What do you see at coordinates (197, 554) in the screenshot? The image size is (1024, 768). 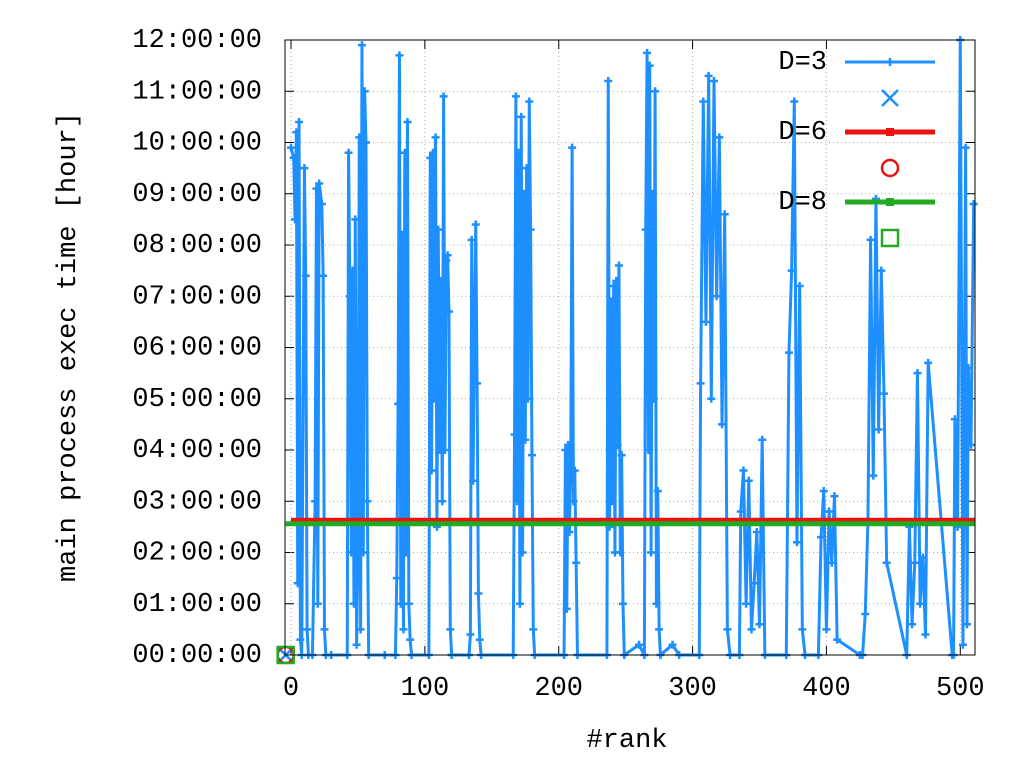 I see `y-tick-label: 02:00:00` at bounding box center [197, 554].